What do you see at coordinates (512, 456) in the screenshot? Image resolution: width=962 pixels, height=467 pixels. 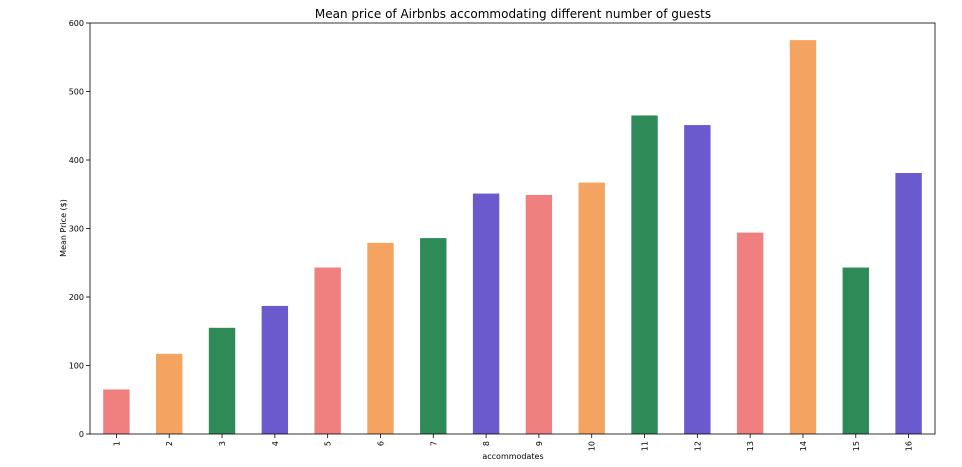 I see `x-axis-title: accommodates` at bounding box center [512, 456].